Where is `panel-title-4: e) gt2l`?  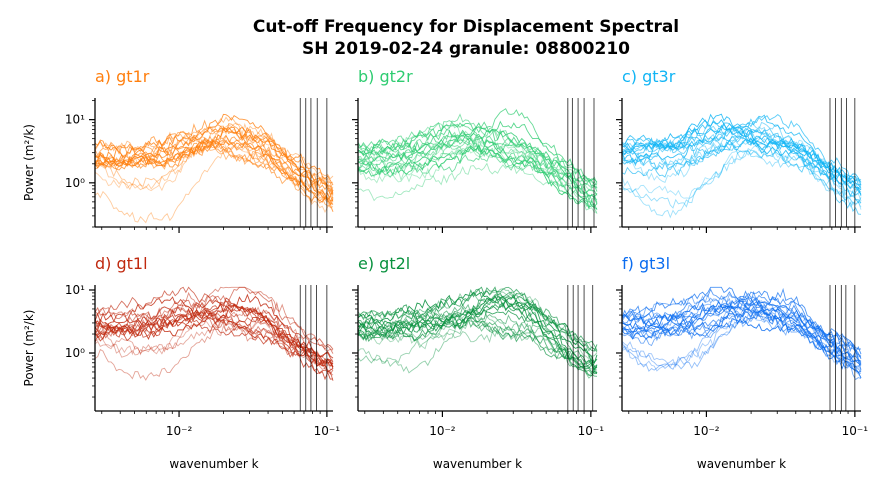 panel-title-4: e) gt2l is located at coordinates (384, 263).